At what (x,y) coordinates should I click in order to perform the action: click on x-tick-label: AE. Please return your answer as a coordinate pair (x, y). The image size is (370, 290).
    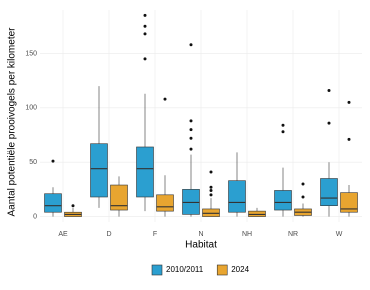
    Looking at the image, I should click on (63, 234).